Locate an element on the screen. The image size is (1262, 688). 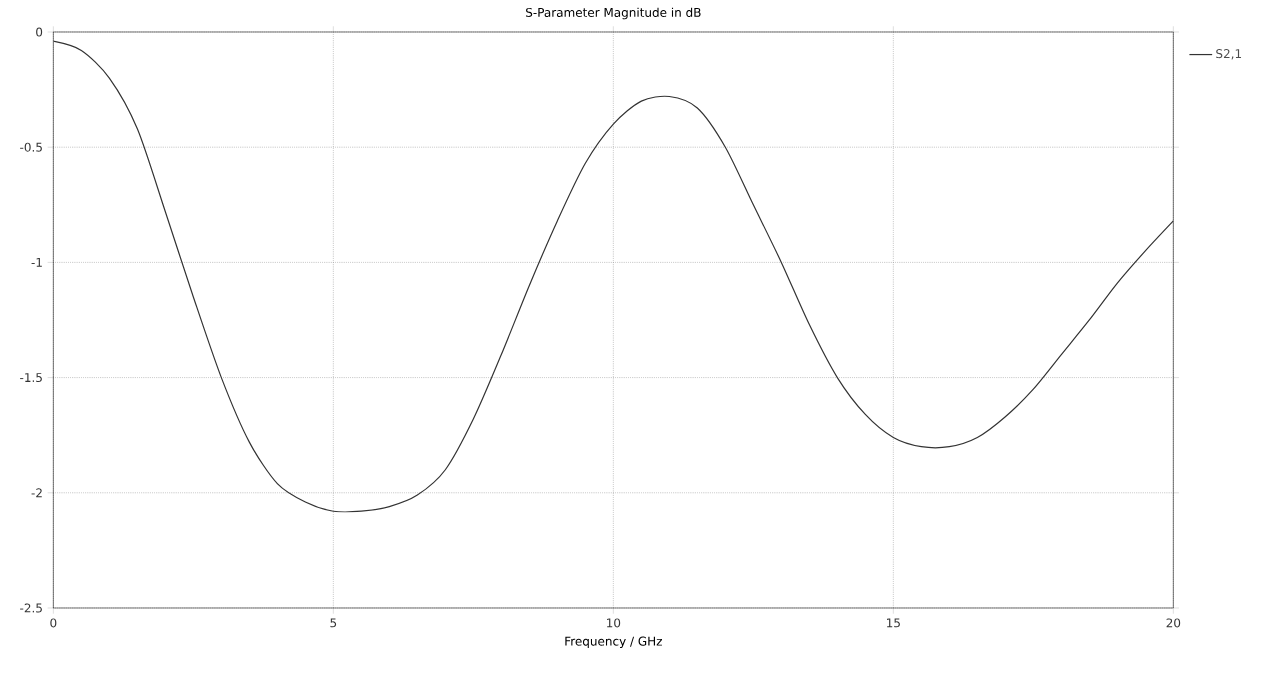
x-tick-label: 5 is located at coordinates (333, 623).